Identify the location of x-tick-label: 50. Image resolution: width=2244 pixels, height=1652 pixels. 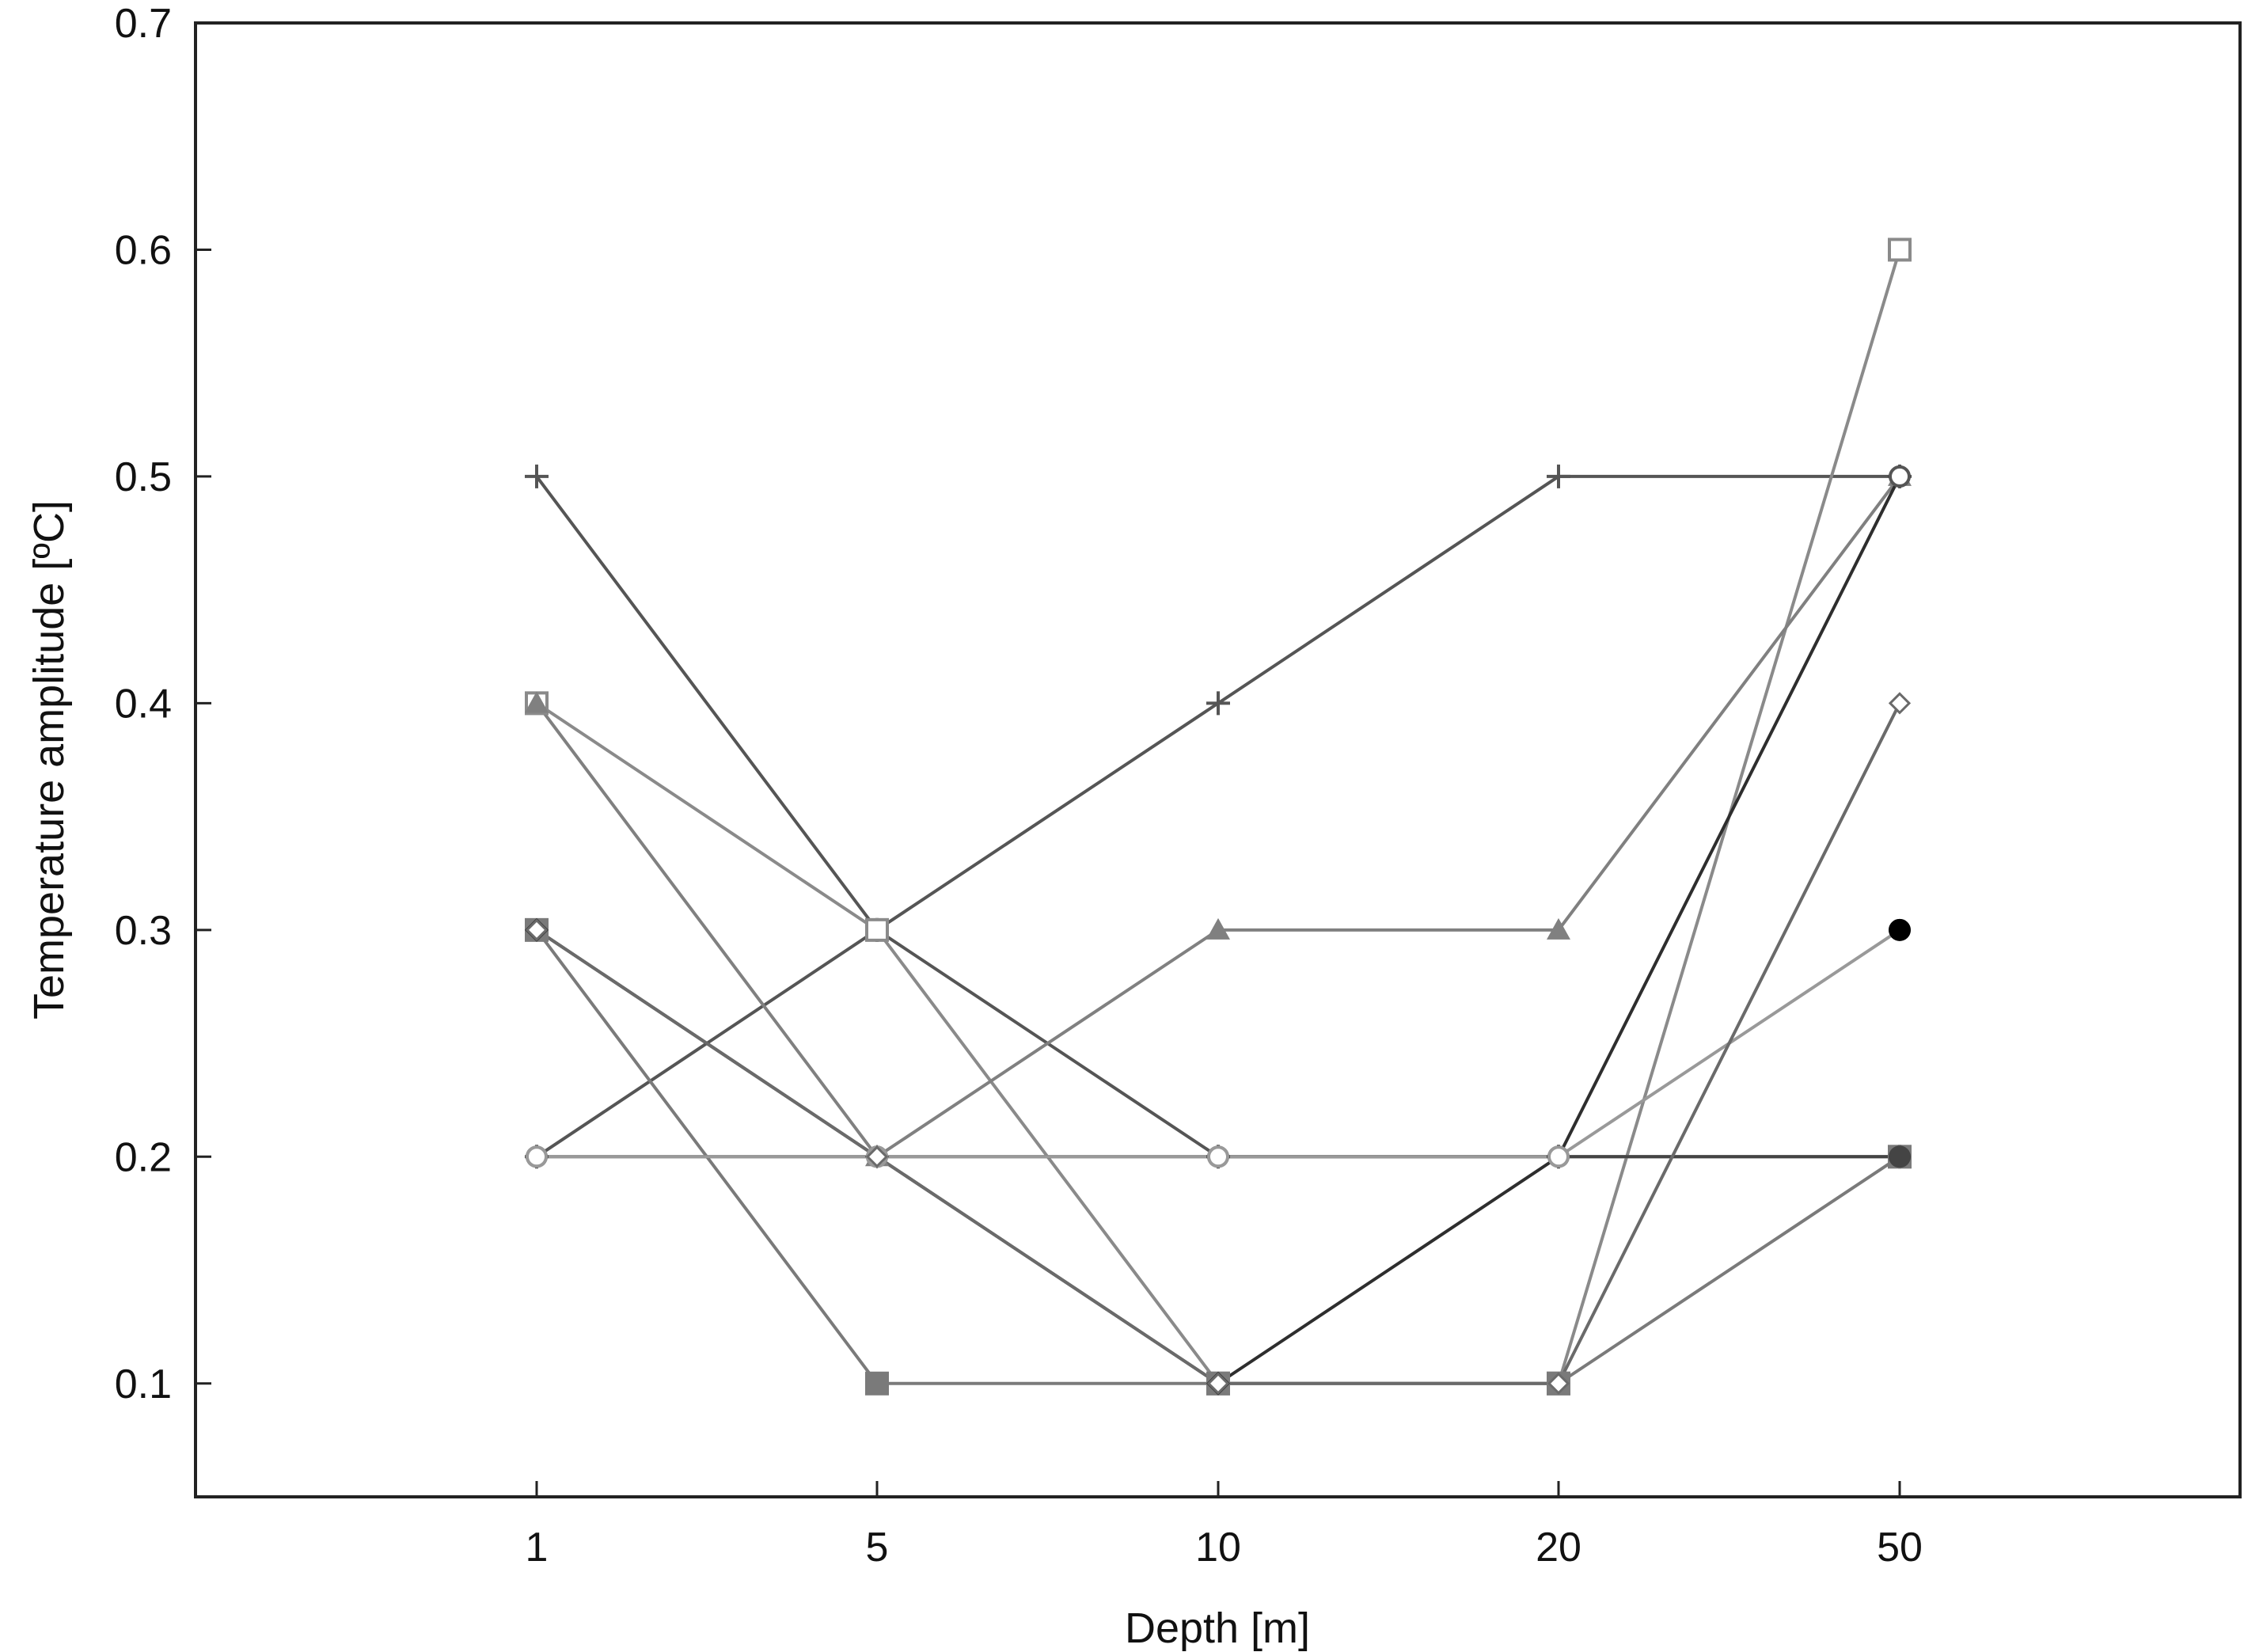
(1900, 1547).